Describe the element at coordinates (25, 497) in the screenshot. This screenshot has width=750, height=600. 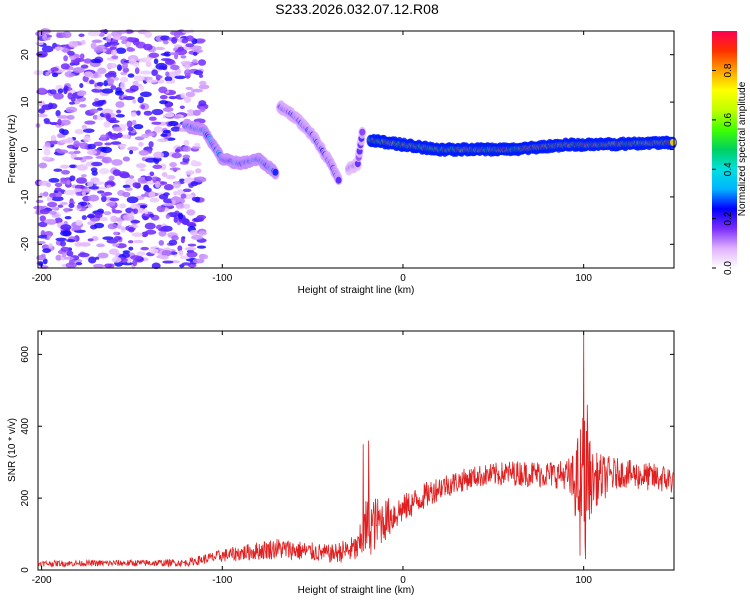
I see `snr-ytick-label-1: 200` at that location.